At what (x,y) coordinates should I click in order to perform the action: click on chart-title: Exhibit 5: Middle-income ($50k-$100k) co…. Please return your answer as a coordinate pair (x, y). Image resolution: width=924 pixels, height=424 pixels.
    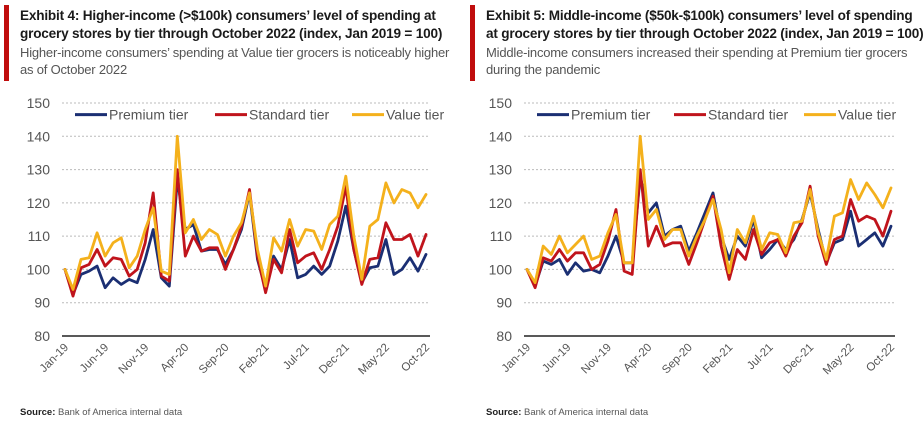
    Looking at the image, I should click on (705, 24).